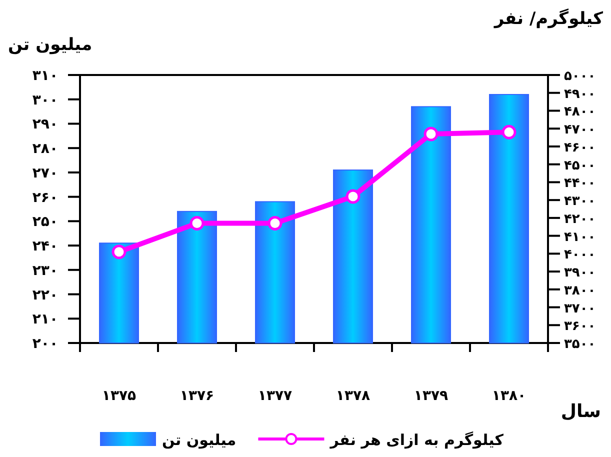  I want to click on y2-tick-label: ۵۰۰۰, so click(580, 76).